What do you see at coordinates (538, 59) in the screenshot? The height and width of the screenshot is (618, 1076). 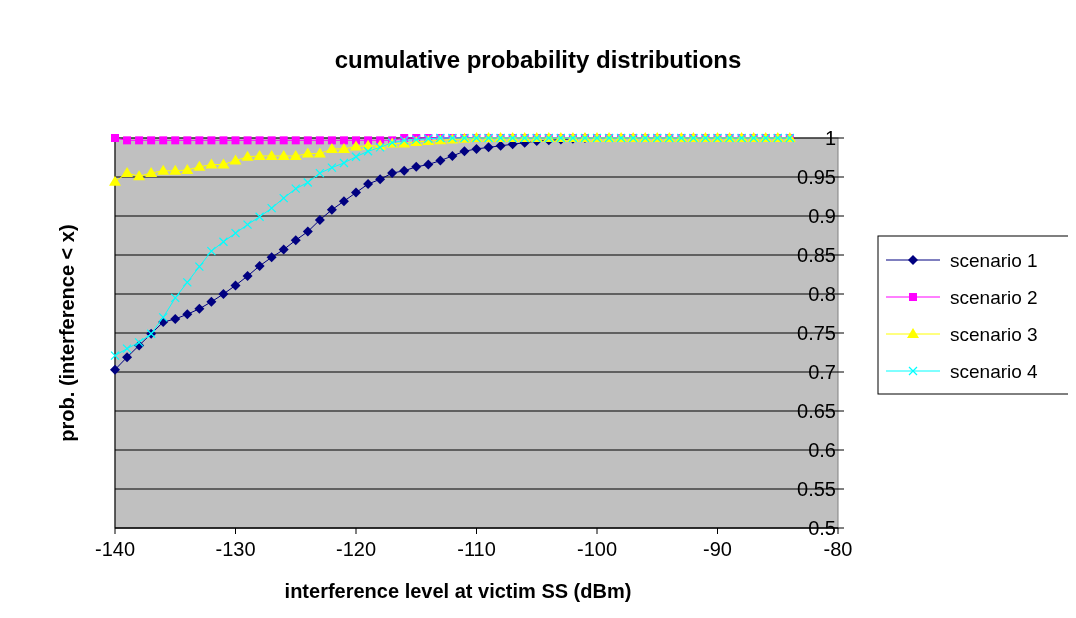 I see `chart-title: cumulative probability distributions` at bounding box center [538, 59].